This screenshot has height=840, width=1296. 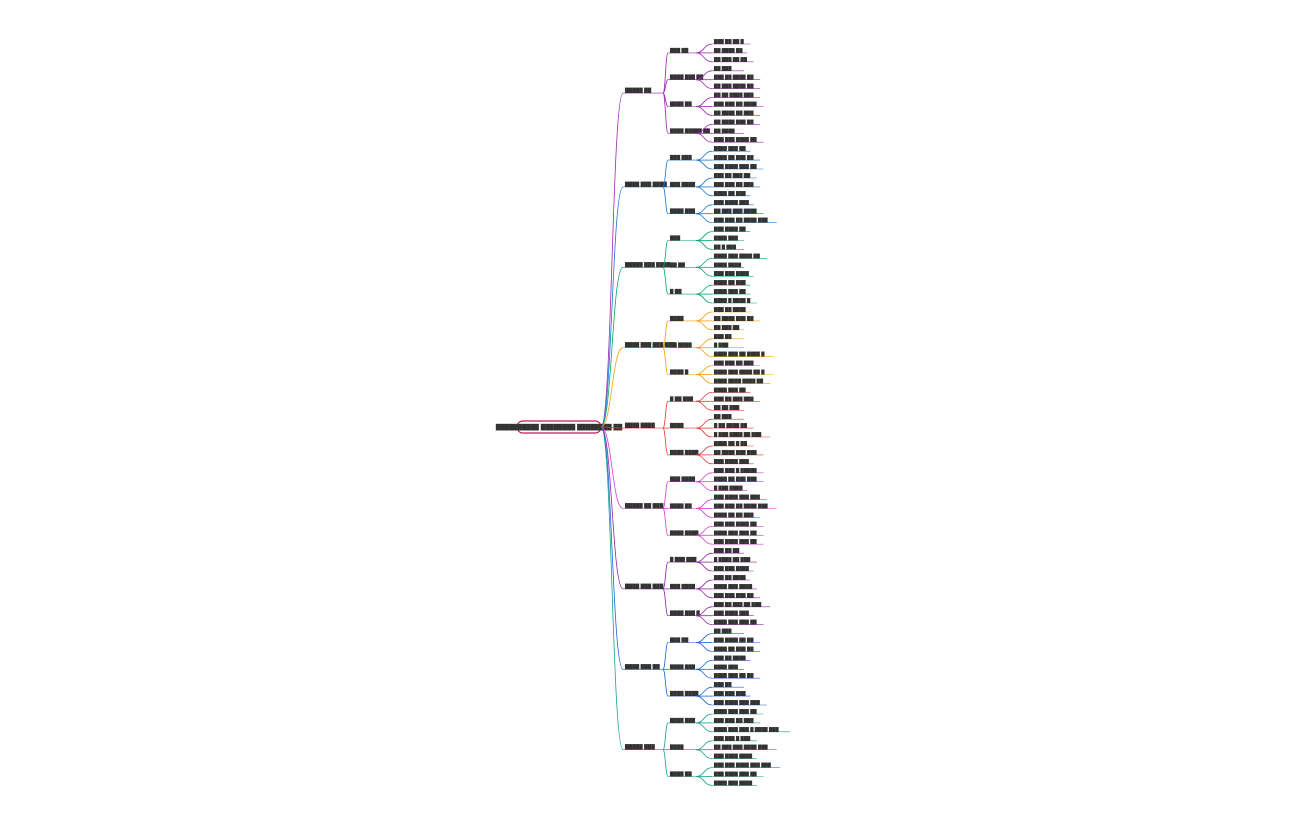 What do you see at coordinates (680, 157) in the screenshot?
I see `topic-label: ███ ███` at bounding box center [680, 157].